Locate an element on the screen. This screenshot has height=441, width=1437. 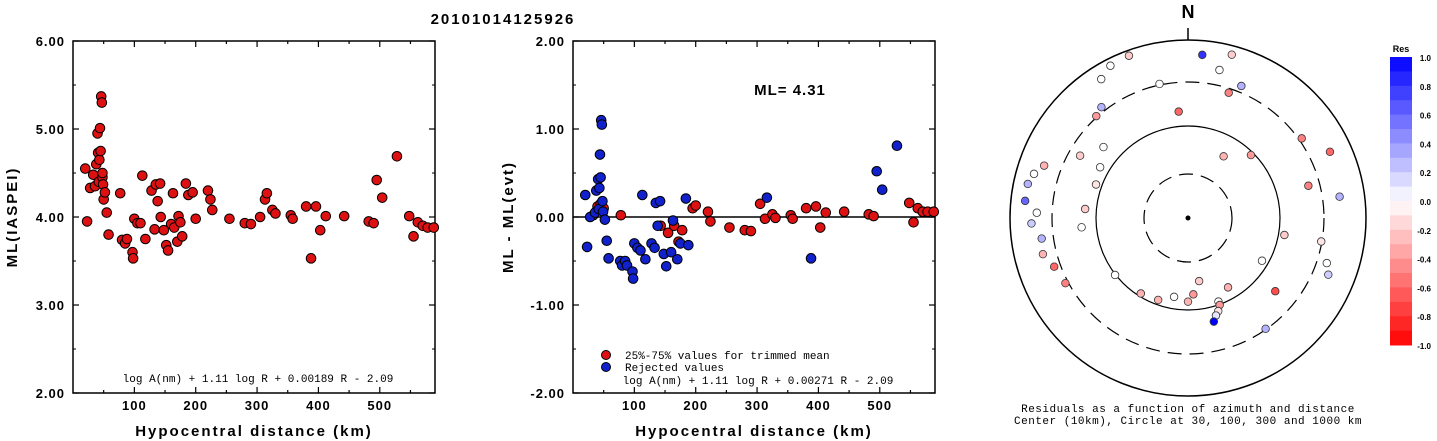
y-tick-label: -1.00 is located at coordinates (547, 305).